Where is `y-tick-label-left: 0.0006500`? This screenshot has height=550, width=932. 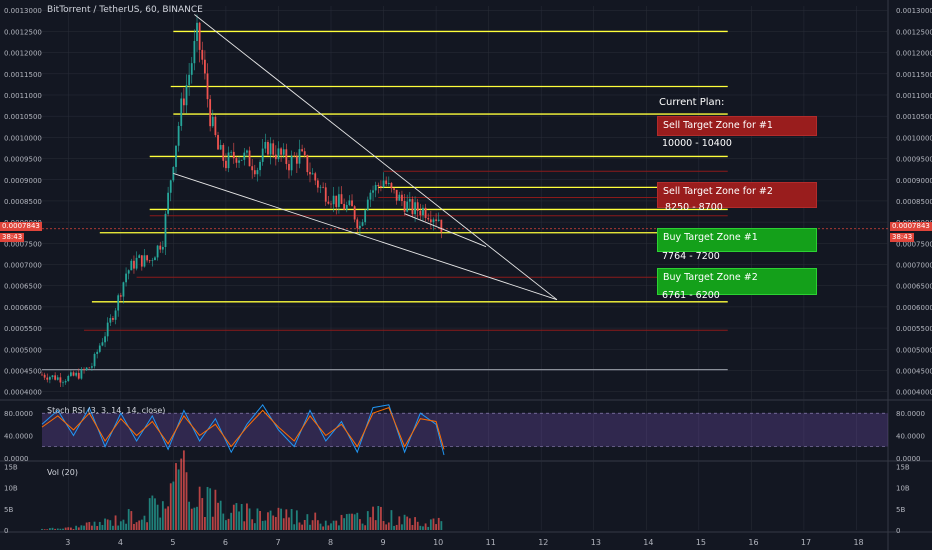
y-tick-label-left: 0.0006500 is located at coordinates (23, 287).